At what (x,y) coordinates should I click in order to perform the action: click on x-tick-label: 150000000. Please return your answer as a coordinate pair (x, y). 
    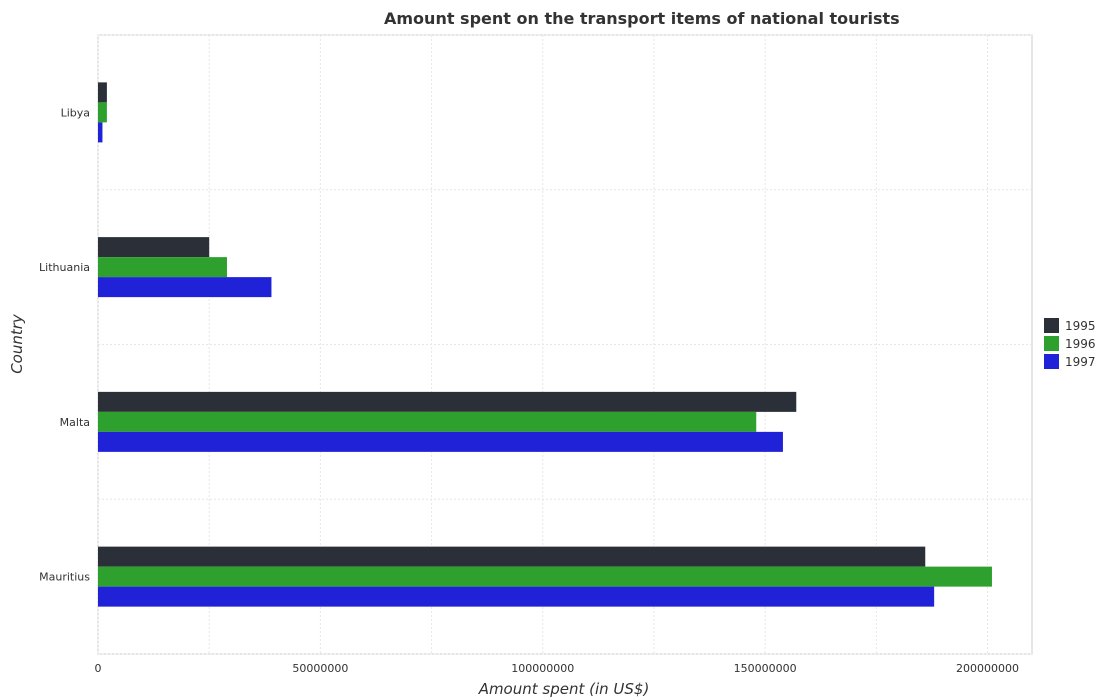
    Looking at the image, I should click on (765, 668).